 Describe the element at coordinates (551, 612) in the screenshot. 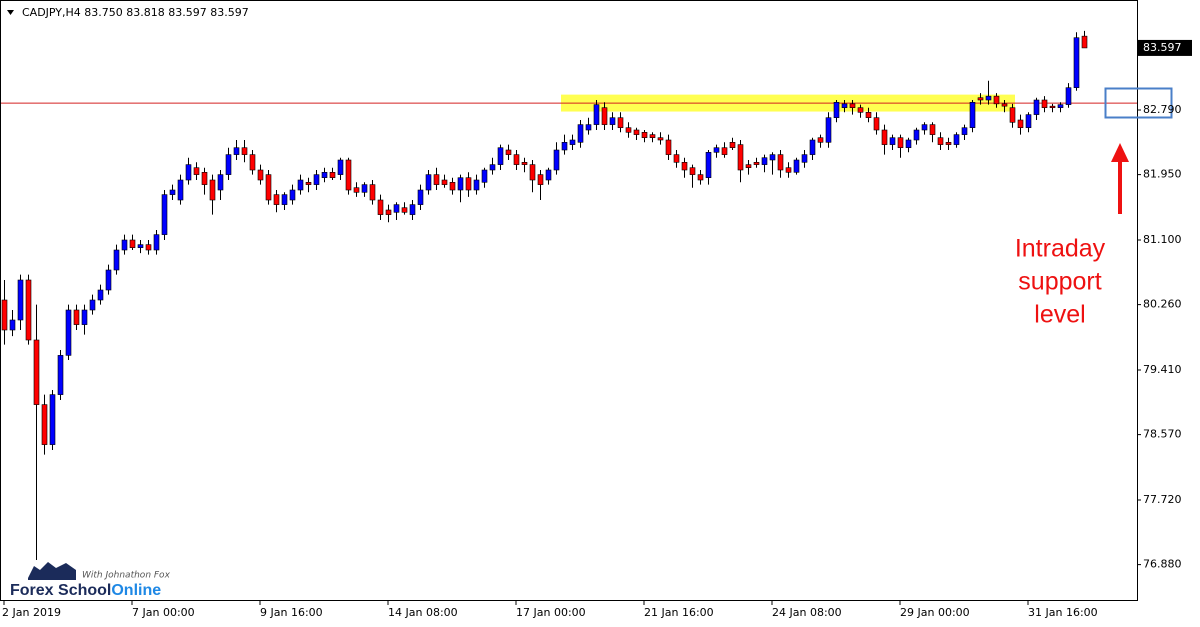

I see `x-tick-label: 17 Jan 00:00` at that location.